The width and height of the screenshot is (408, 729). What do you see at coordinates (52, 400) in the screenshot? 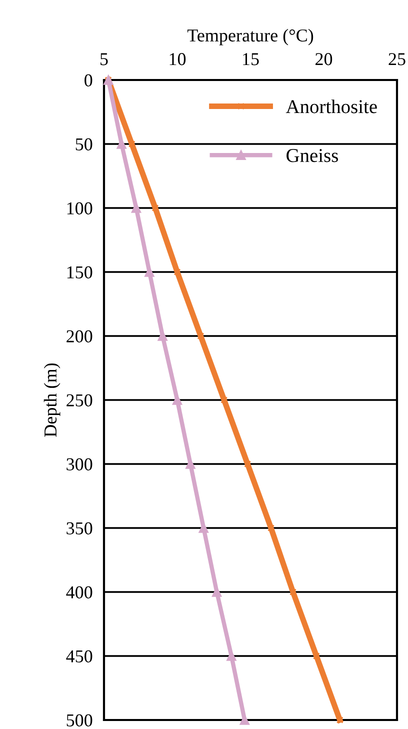
I see `y-axis-title: Depth (m)` at bounding box center [52, 400].